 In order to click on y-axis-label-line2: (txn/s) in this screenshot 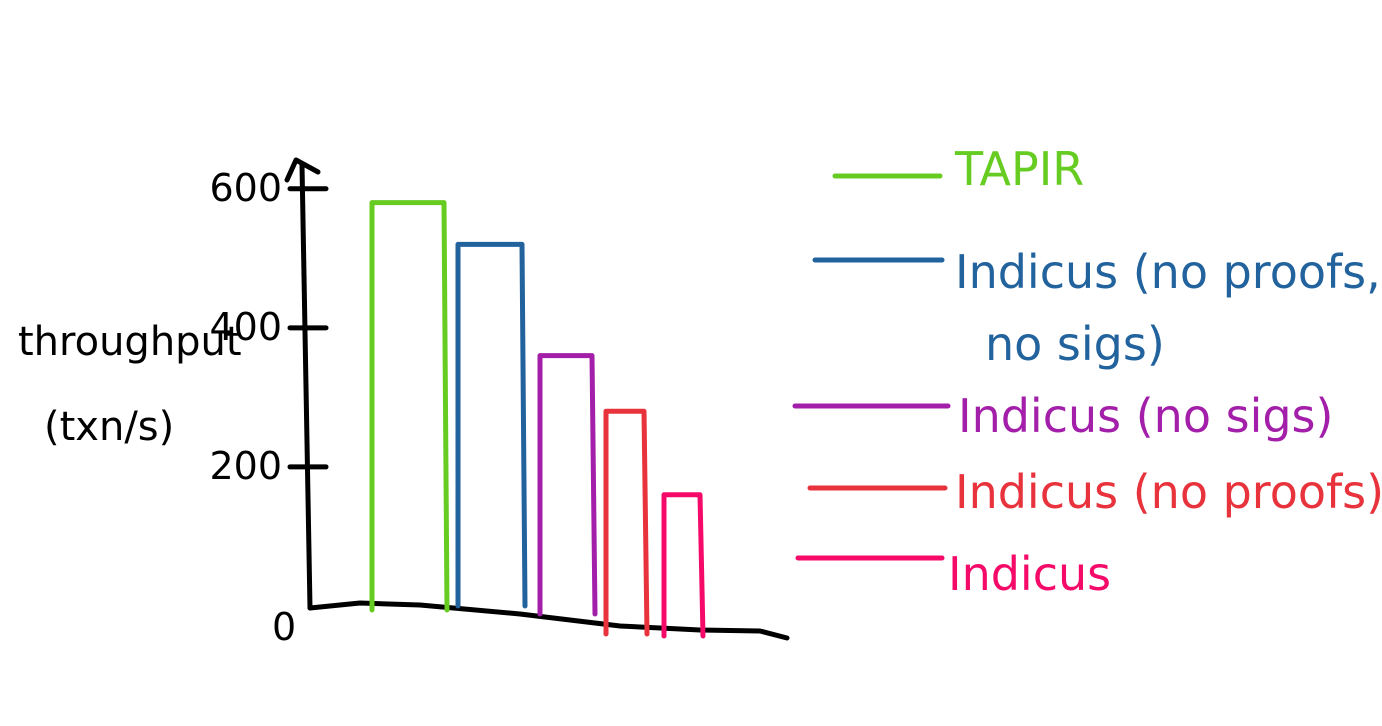, I will do `click(109, 427)`.